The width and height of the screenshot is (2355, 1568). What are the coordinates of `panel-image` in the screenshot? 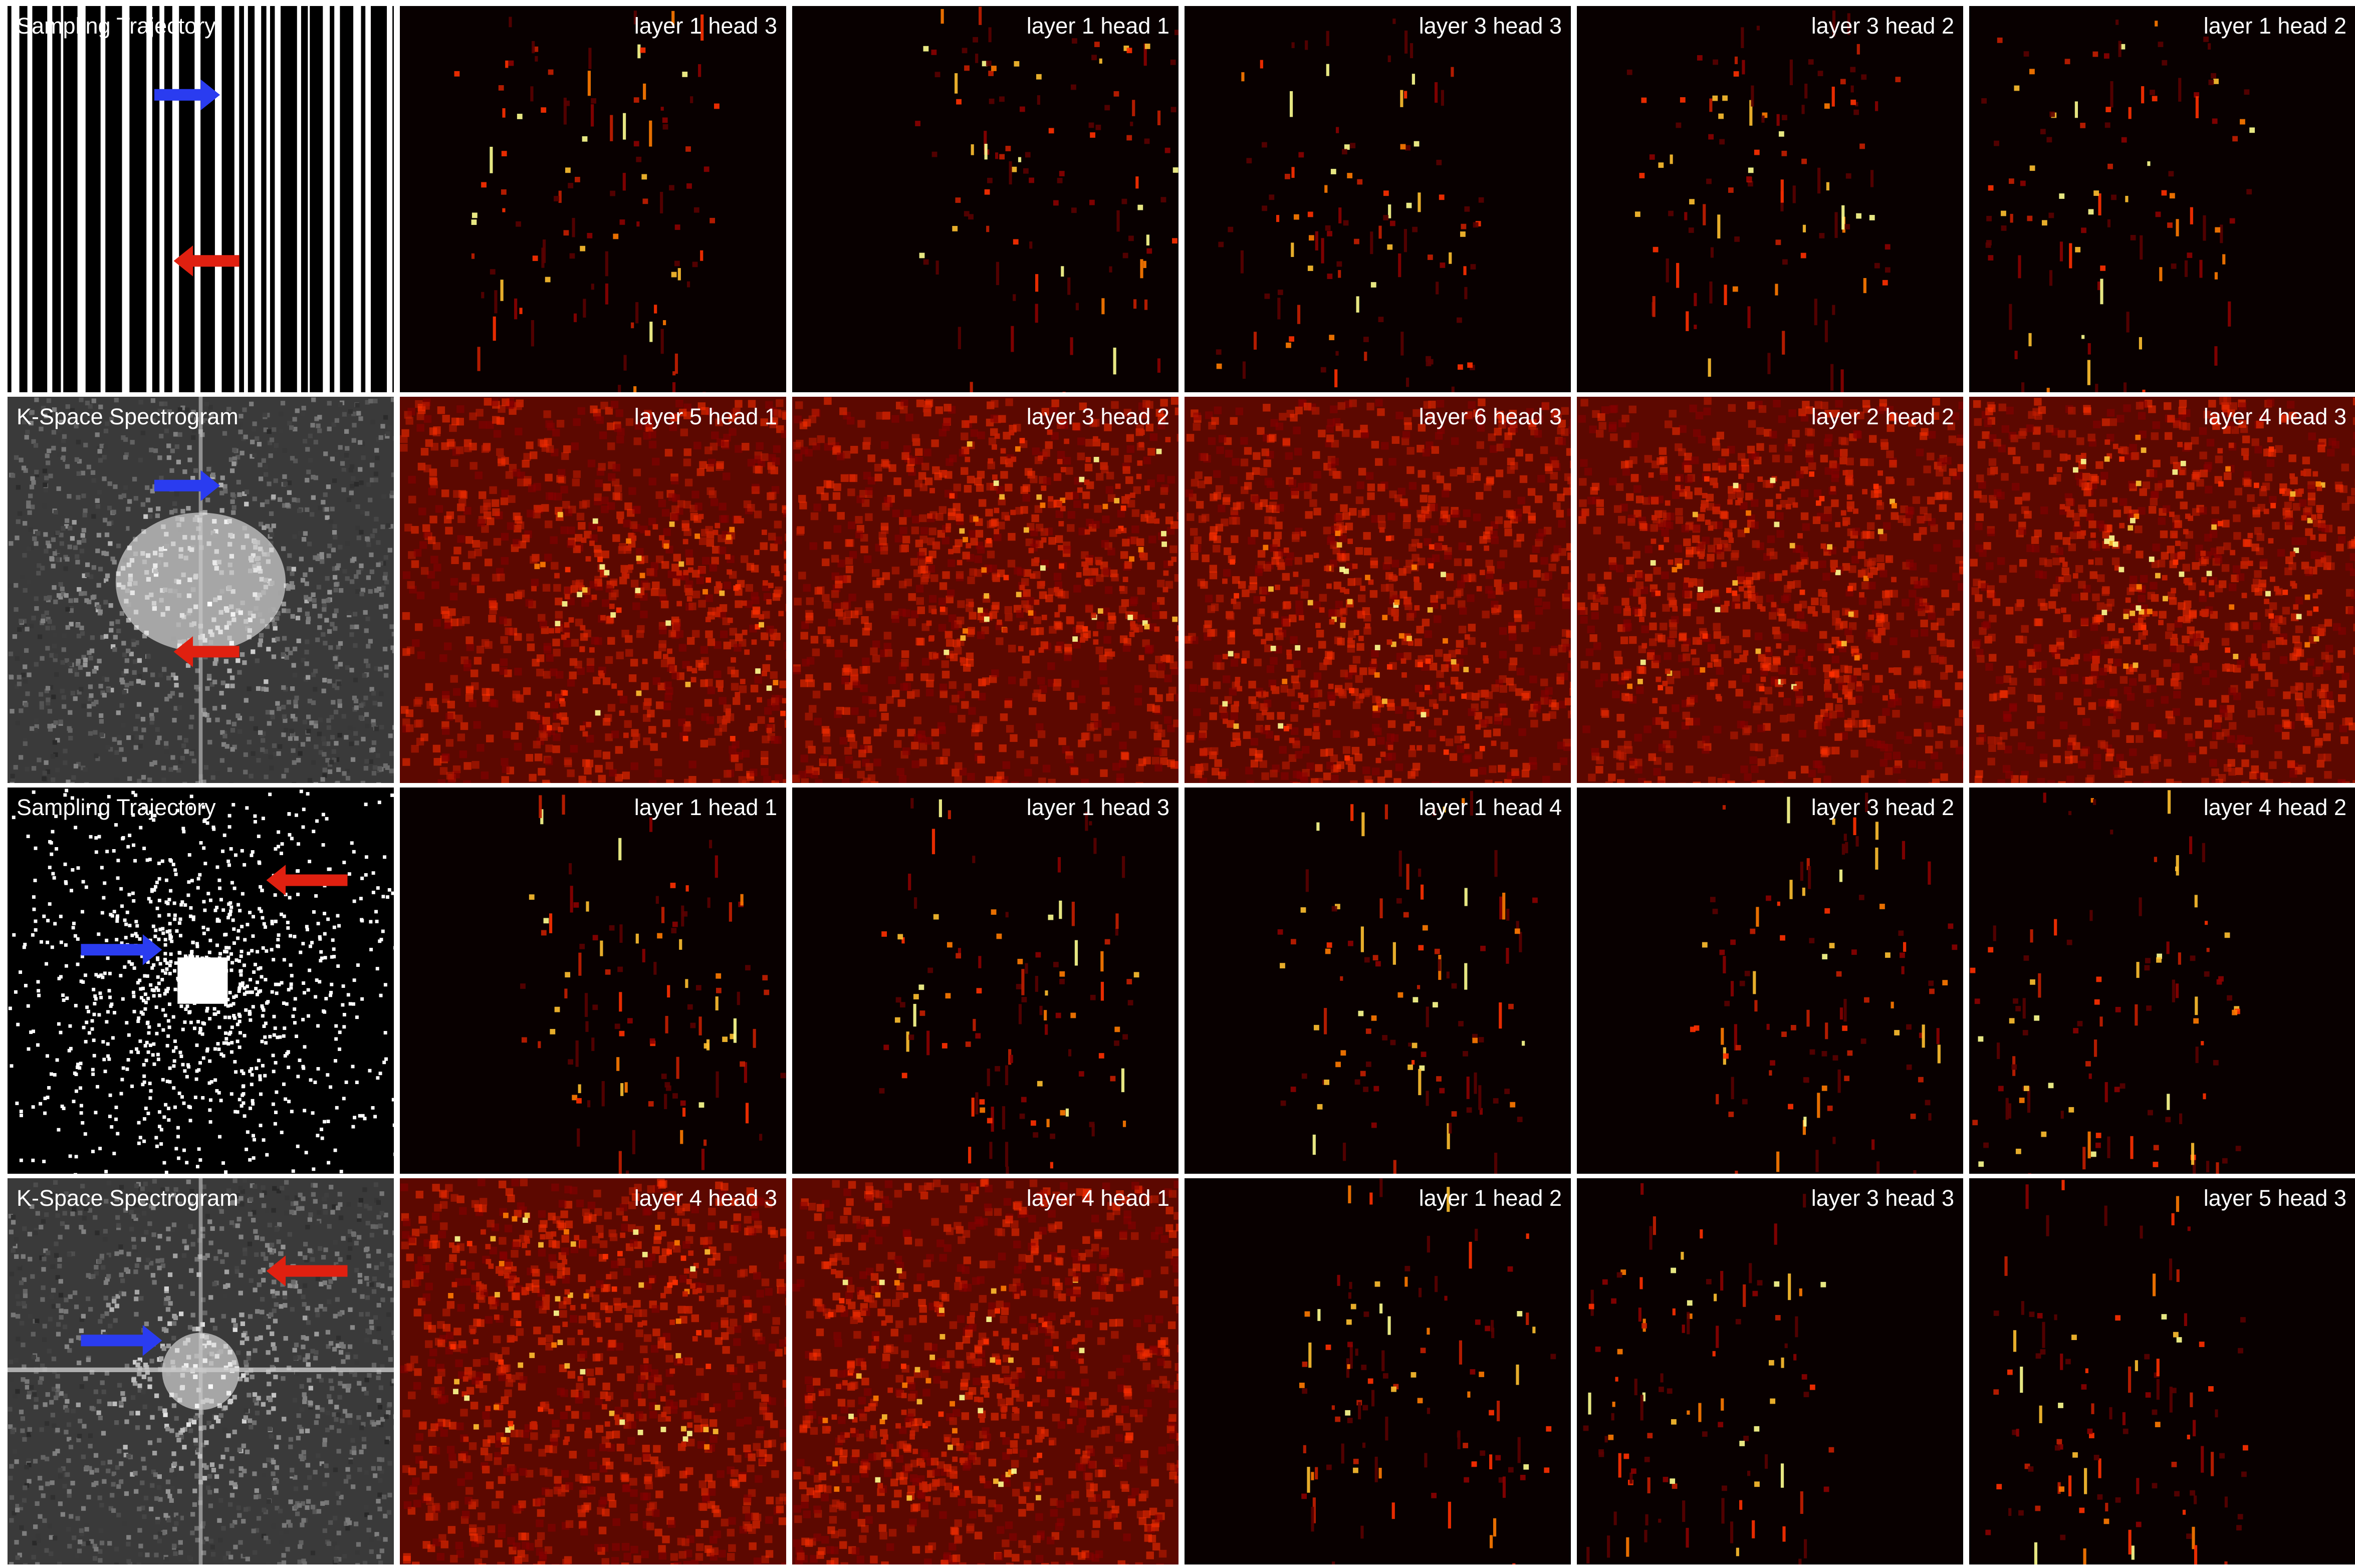 It's located at (985, 199).